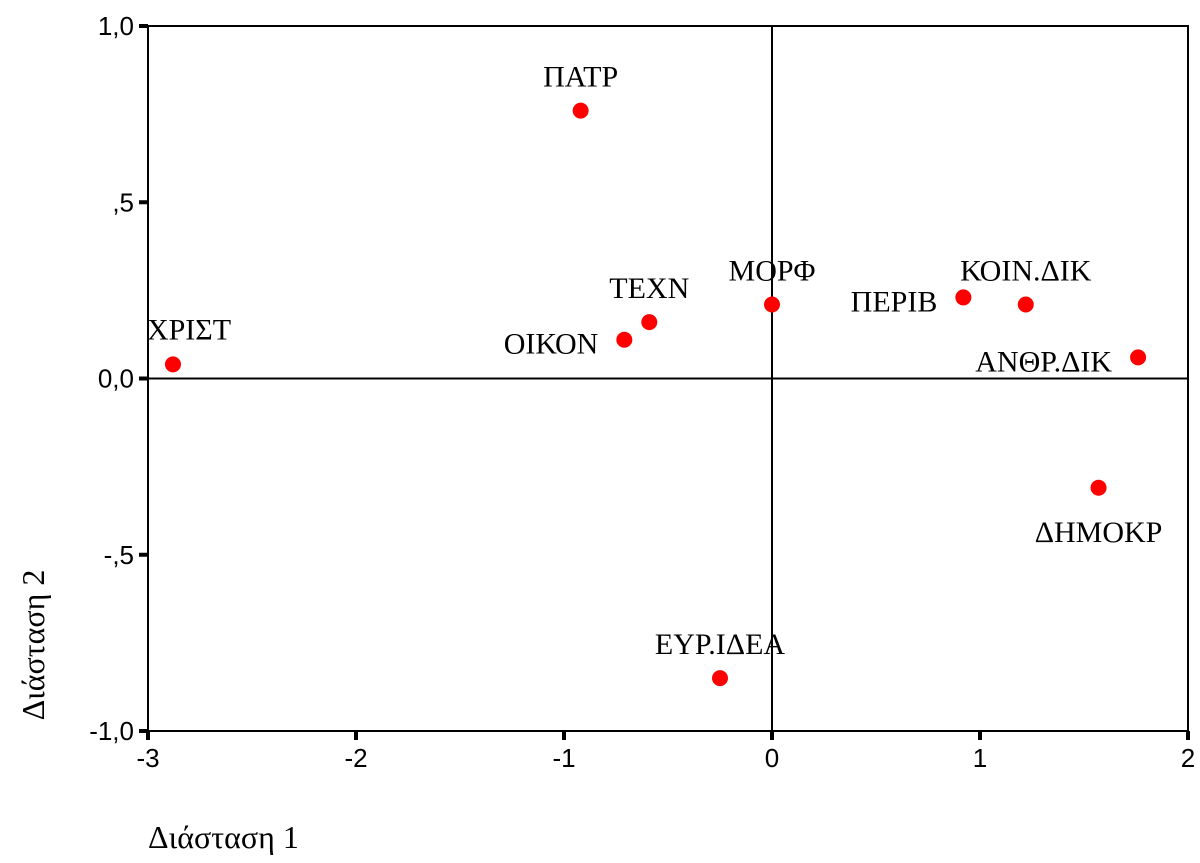  What do you see at coordinates (1099, 532) in the screenshot?
I see `data-point-label: ΔΗΜΟΚΡ` at bounding box center [1099, 532].